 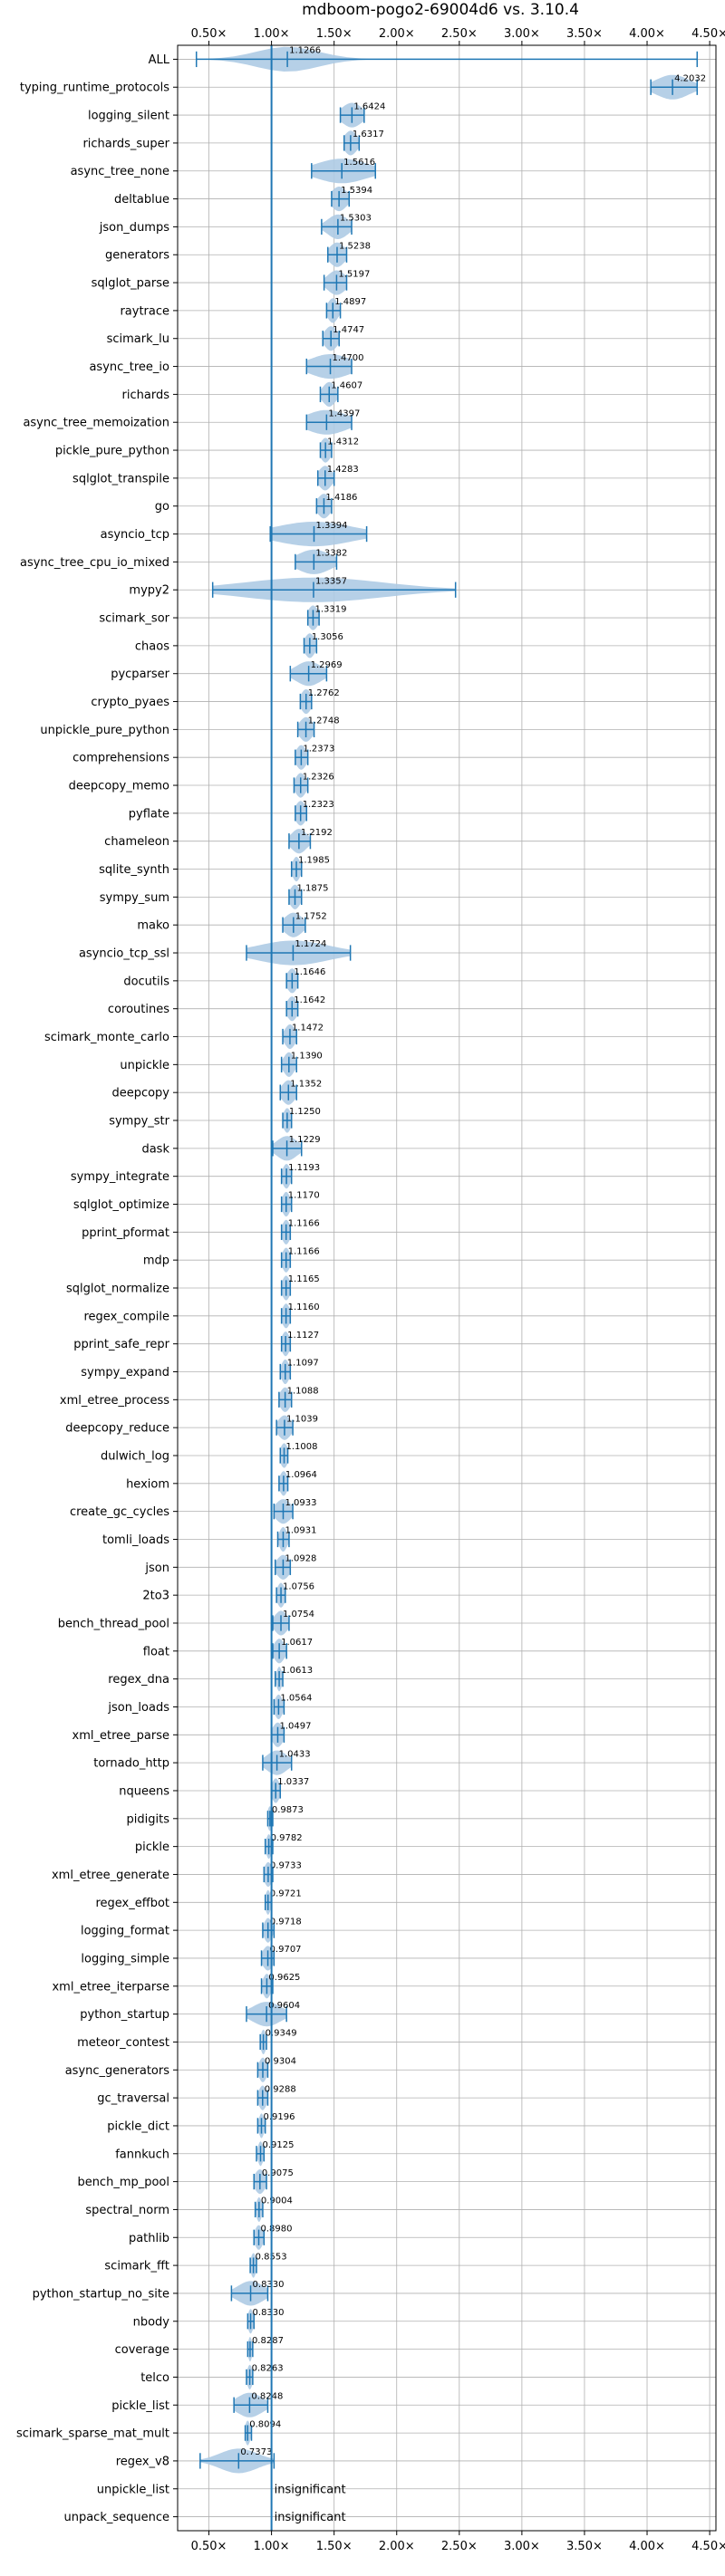 What do you see at coordinates (341, 498) in the screenshot?
I see `value-label: 1.4186` at bounding box center [341, 498].